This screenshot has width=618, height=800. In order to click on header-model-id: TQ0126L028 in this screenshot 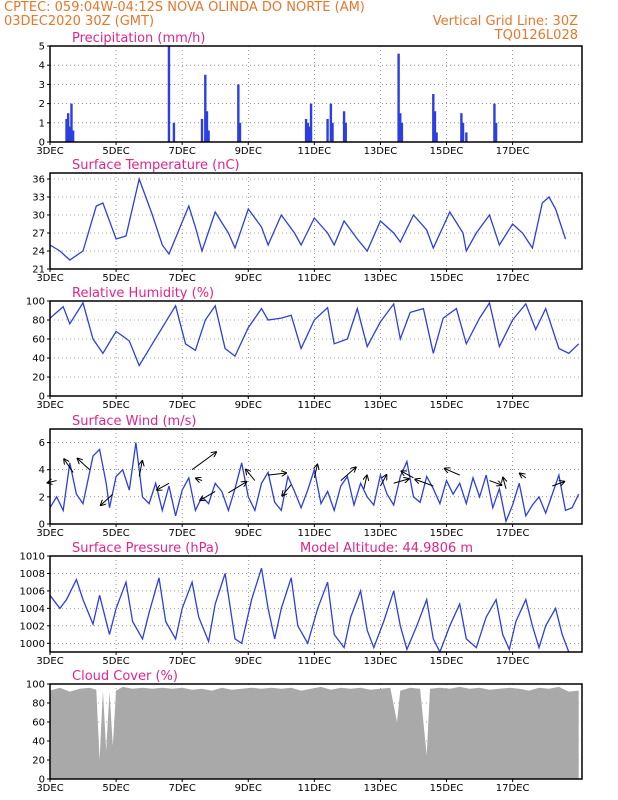, I will do `click(536, 35)`.